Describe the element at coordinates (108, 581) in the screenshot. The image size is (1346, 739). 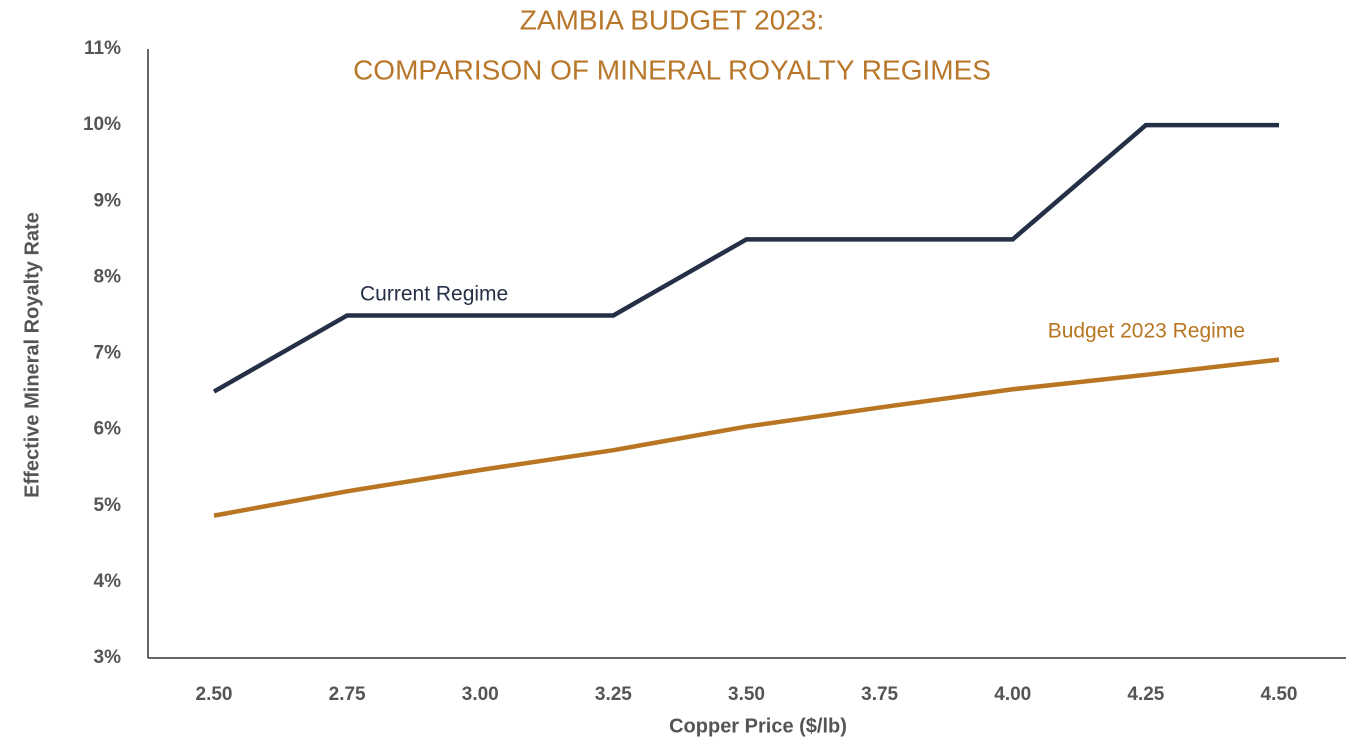
I see `y-tick-label: 4%` at that location.